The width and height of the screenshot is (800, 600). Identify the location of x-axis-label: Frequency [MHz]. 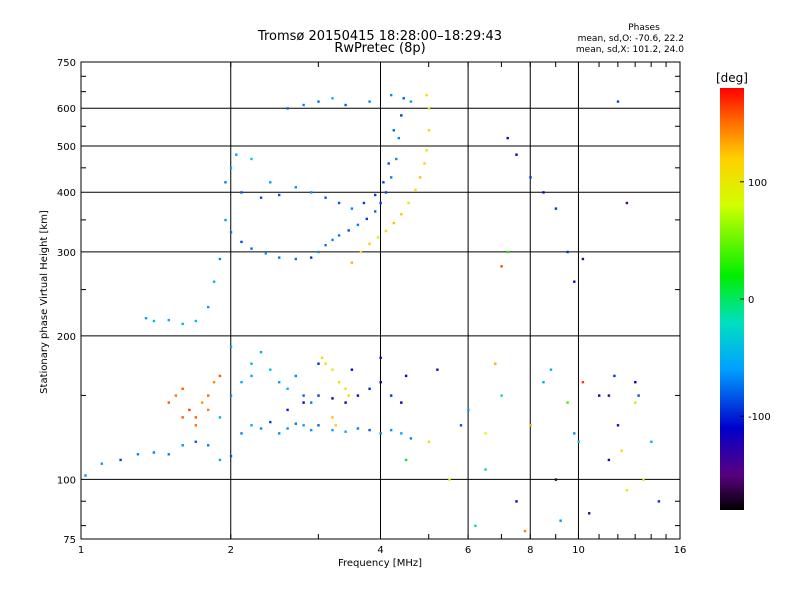
(380, 563).